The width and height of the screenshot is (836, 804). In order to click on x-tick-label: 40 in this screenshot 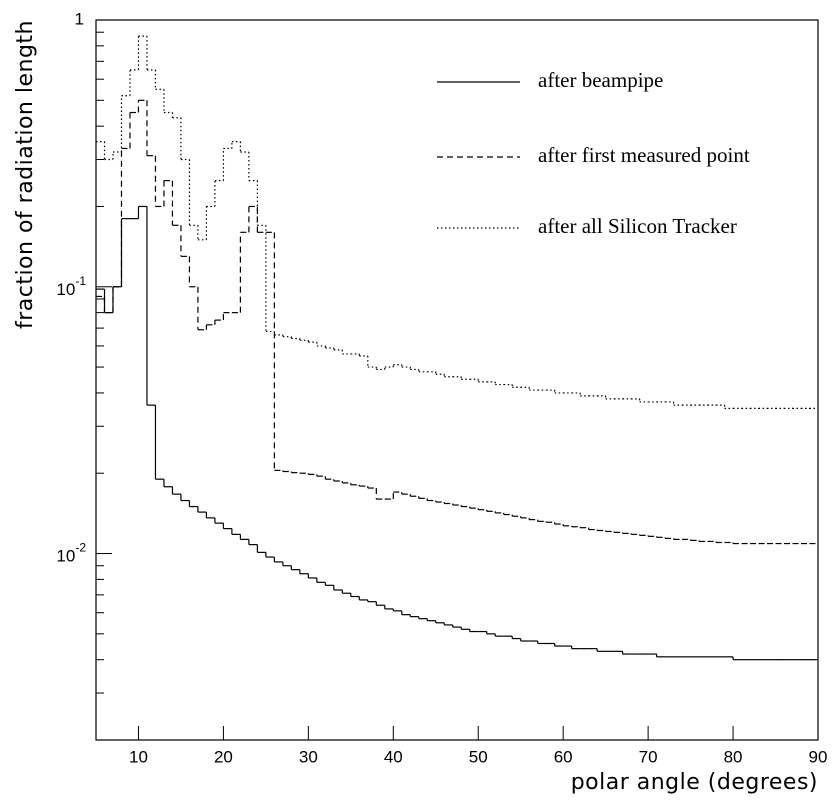, I will do `click(393, 756)`.